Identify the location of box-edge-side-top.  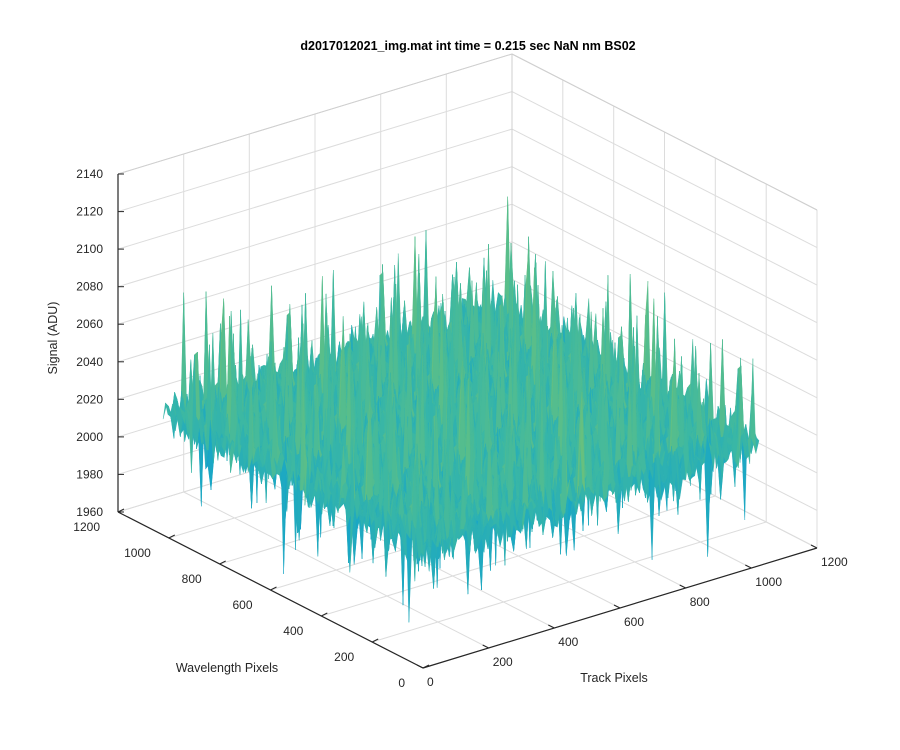
(664, 132).